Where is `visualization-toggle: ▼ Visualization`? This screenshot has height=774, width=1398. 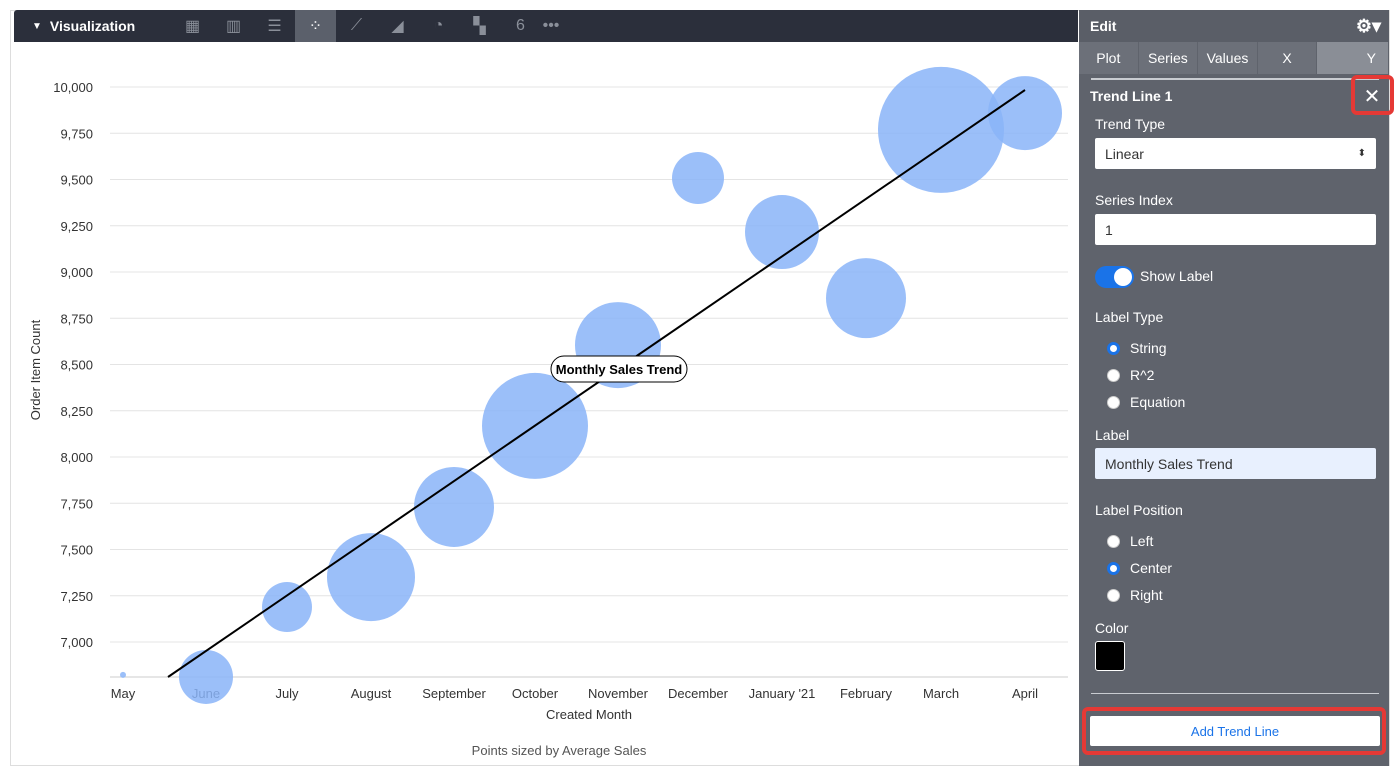
visualization-toggle: ▼ Visualization is located at coordinates (102, 26).